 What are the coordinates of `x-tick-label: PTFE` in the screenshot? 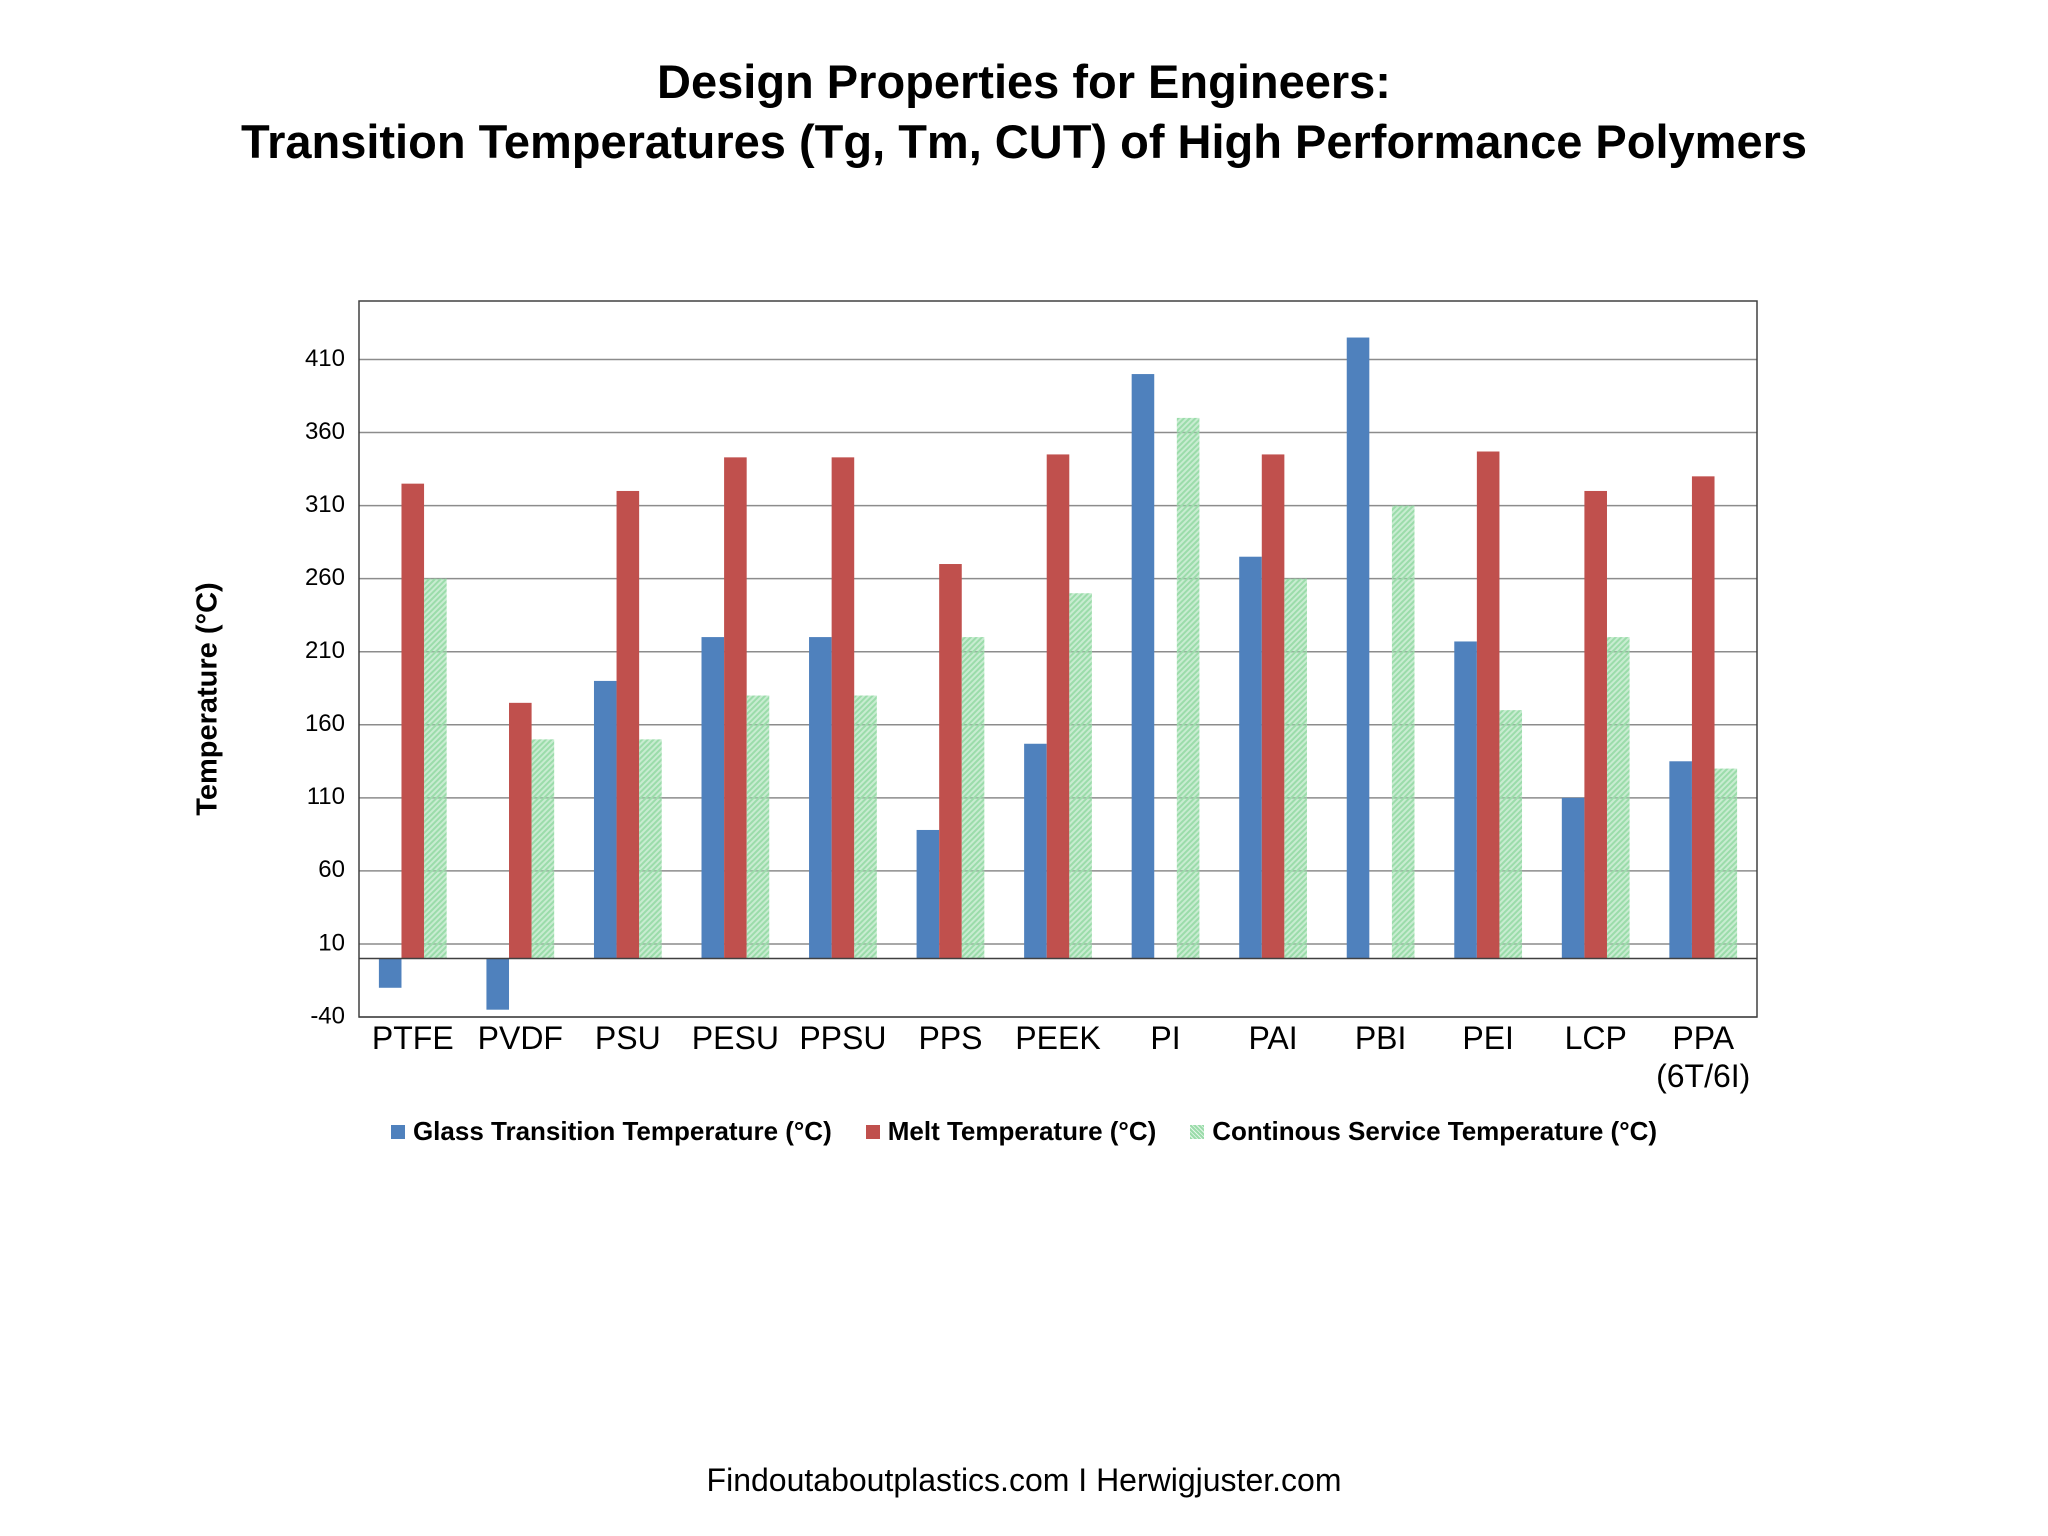 It's located at (412, 1038).